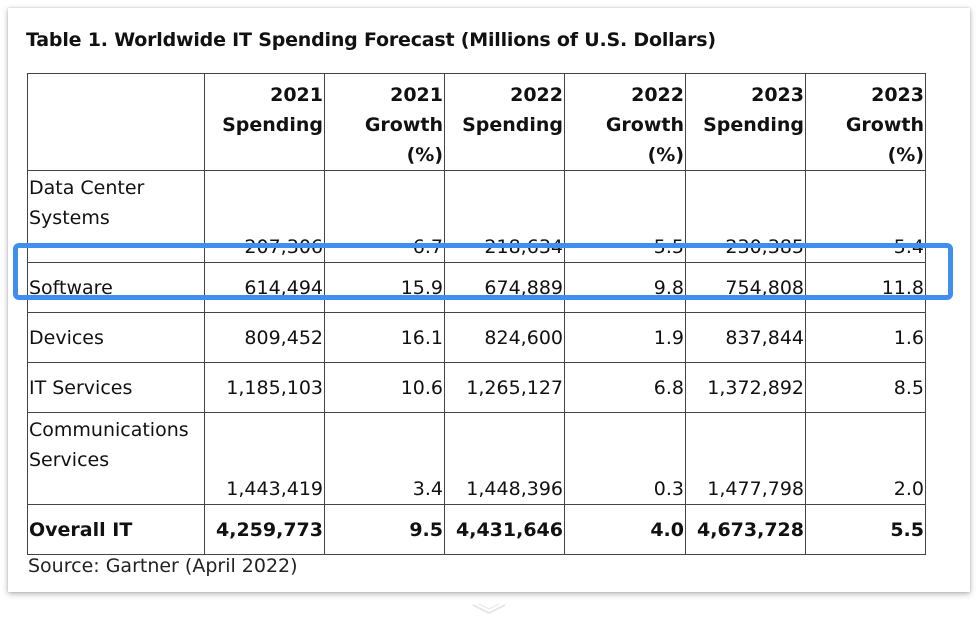 This screenshot has width=980, height=617. I want to click on cell-2023-growth: 1.6, so click(865, 337).